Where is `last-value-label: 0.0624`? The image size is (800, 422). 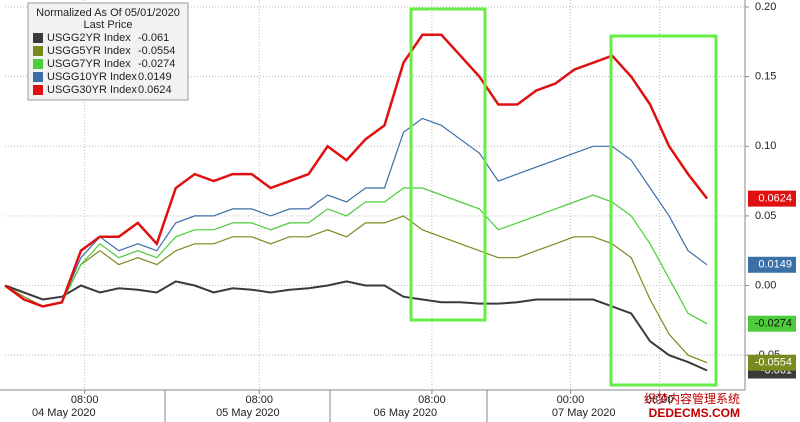 last-value-label: 0.0624 is located at coordinates (775, 199).